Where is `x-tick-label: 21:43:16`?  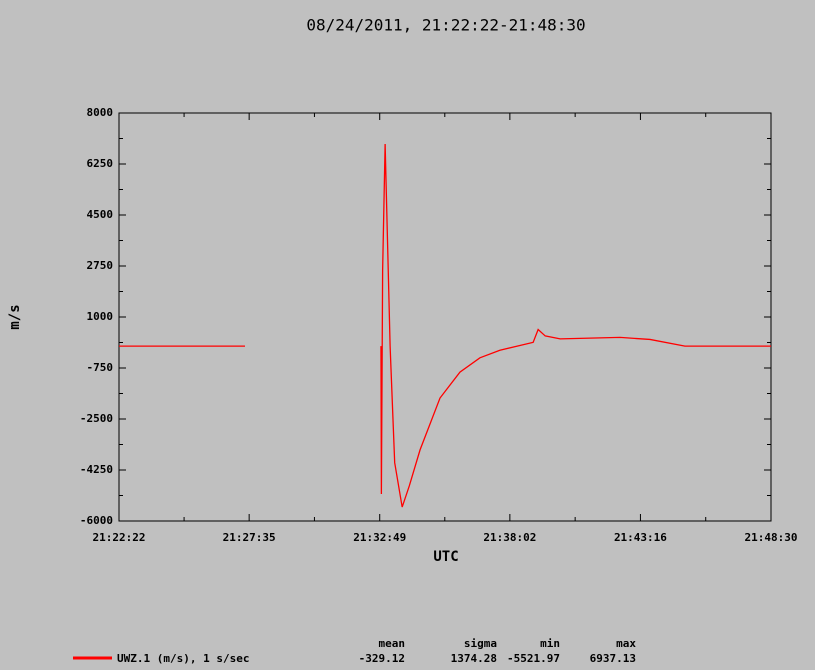
x-tick-label: 21:43:16 is located at coordinates (640, 537).